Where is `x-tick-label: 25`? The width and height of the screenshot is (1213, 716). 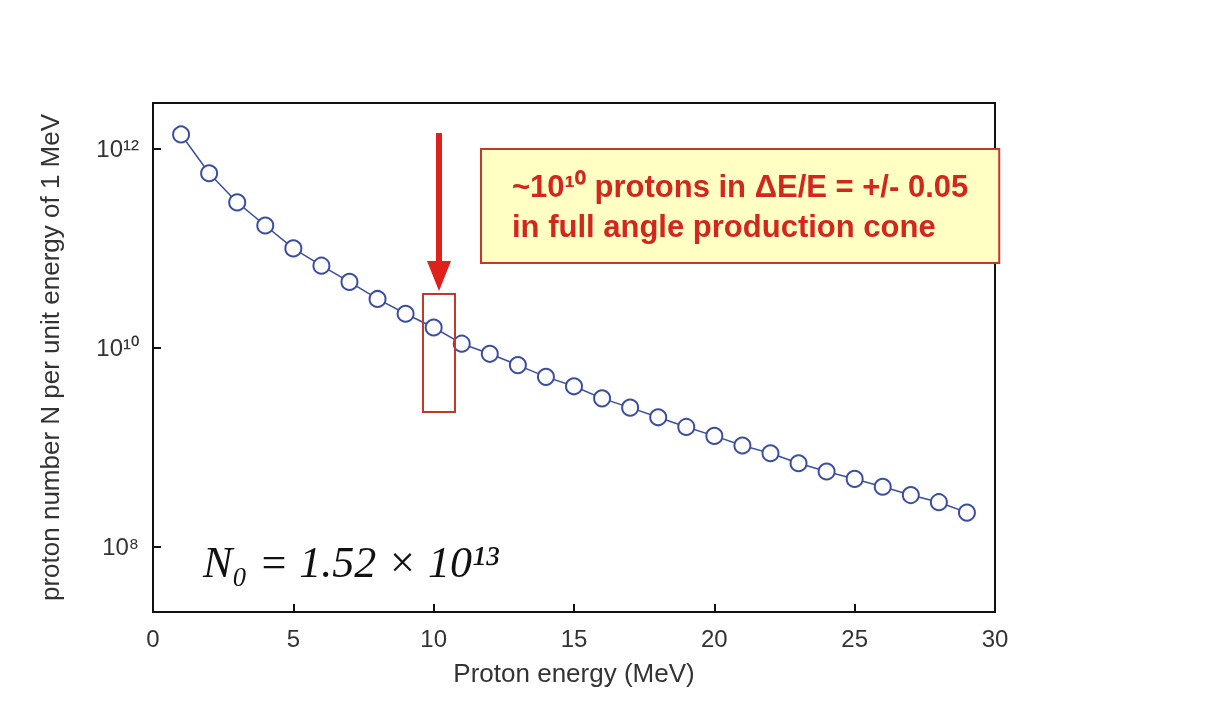
x-tick-label: 25 is located at coordinates (855, 638).